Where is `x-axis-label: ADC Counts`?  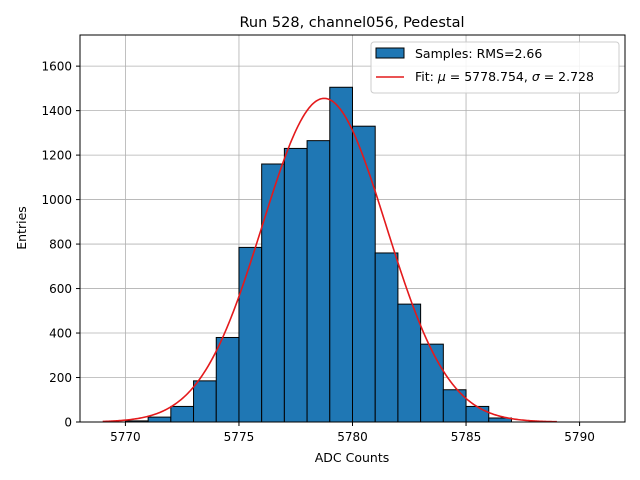
x-axis-label: ADC Counts is located at coordinates (352, 457).